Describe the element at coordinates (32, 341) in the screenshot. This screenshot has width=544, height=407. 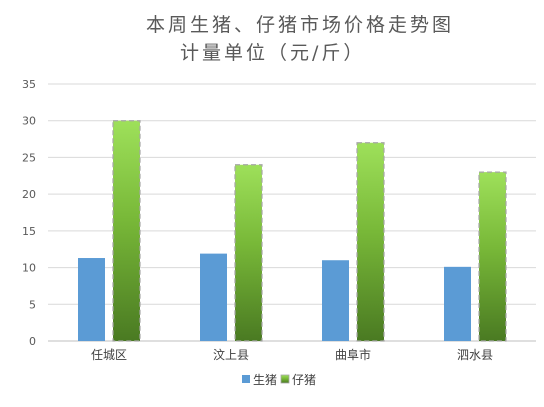
I see `y-tick-label: 0` at that location.